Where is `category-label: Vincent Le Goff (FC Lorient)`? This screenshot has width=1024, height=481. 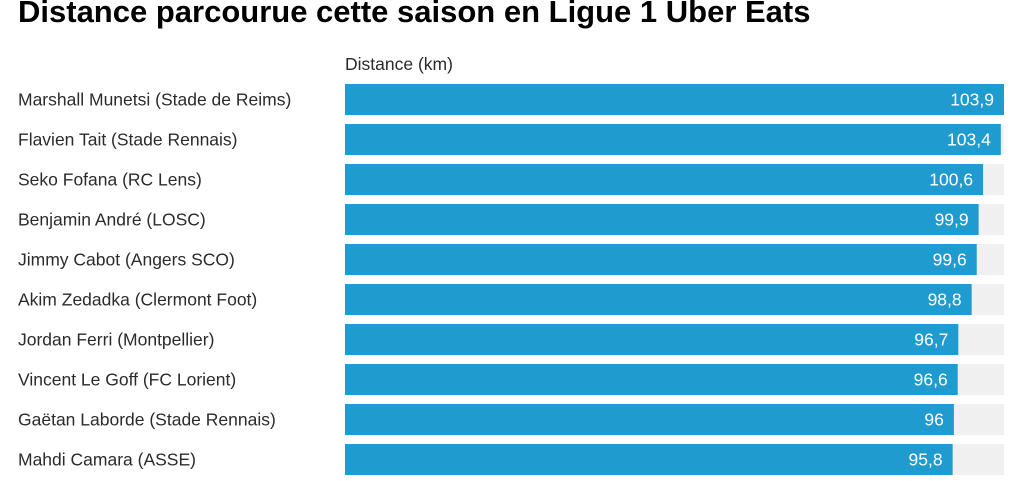
category-label: Vincent Le Goff (FC Lorient) is located at coordinates (127, 380).